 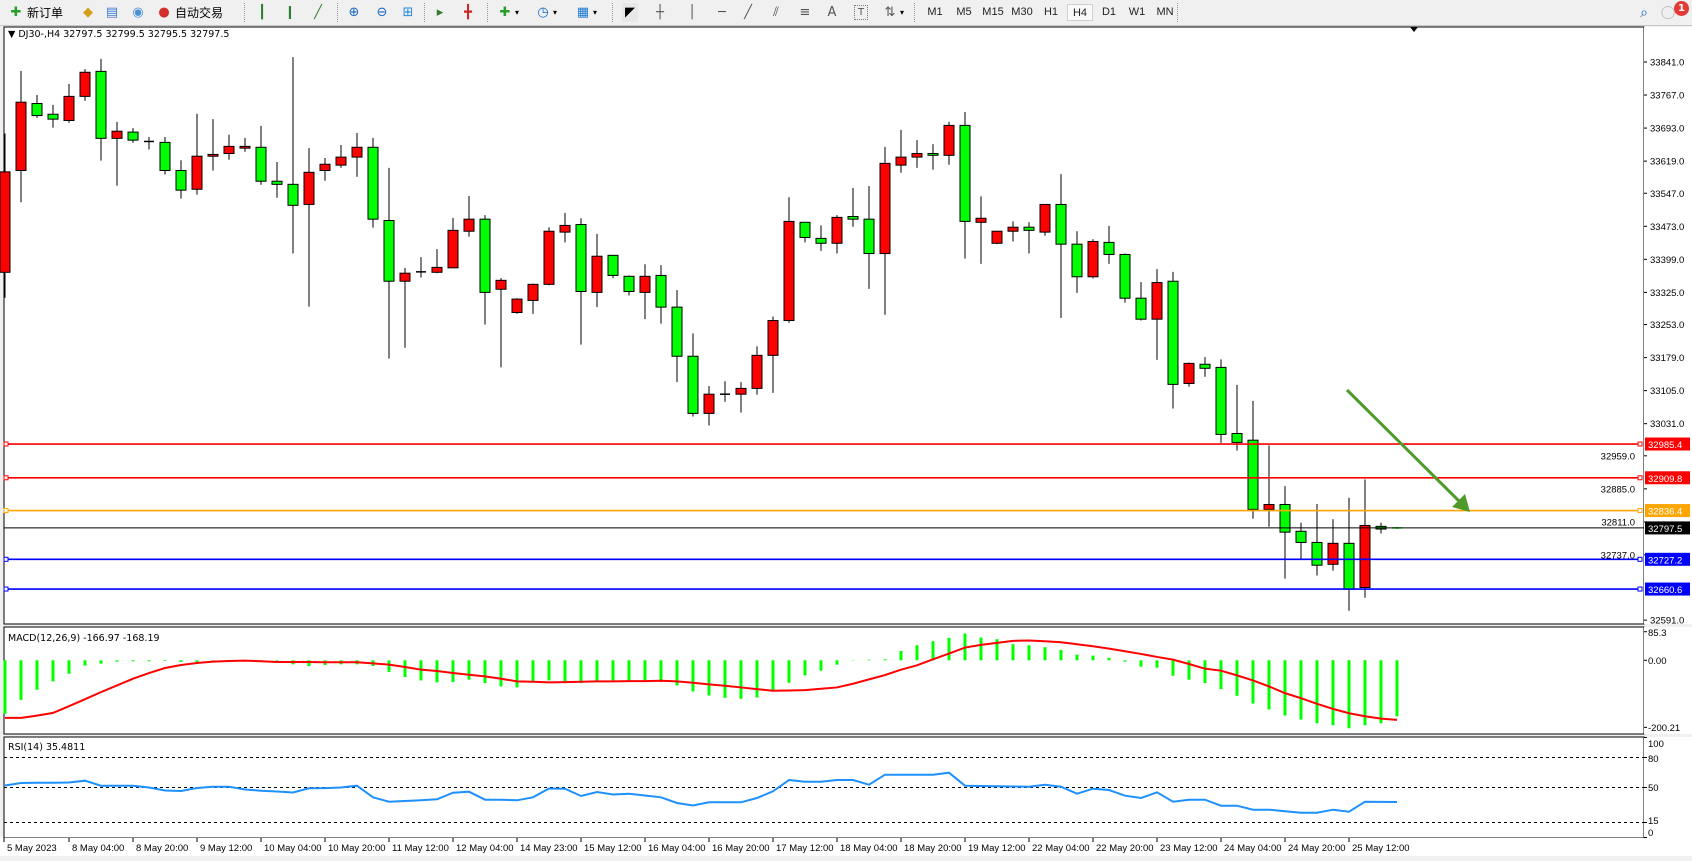 I want to click on market-watch-button: ◆, so click(x=88, y=12).